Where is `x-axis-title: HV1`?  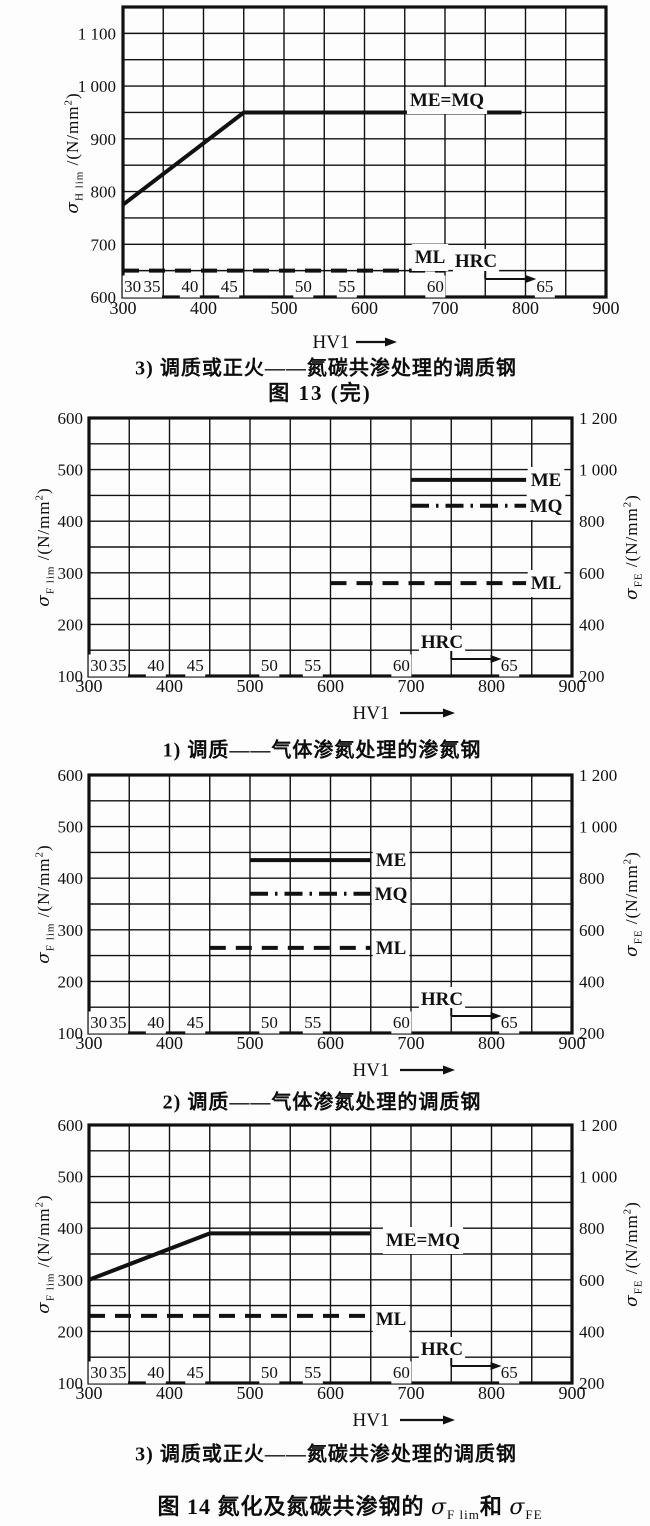
x-axis-title: HV1 is located at coordinates (371, 1070).